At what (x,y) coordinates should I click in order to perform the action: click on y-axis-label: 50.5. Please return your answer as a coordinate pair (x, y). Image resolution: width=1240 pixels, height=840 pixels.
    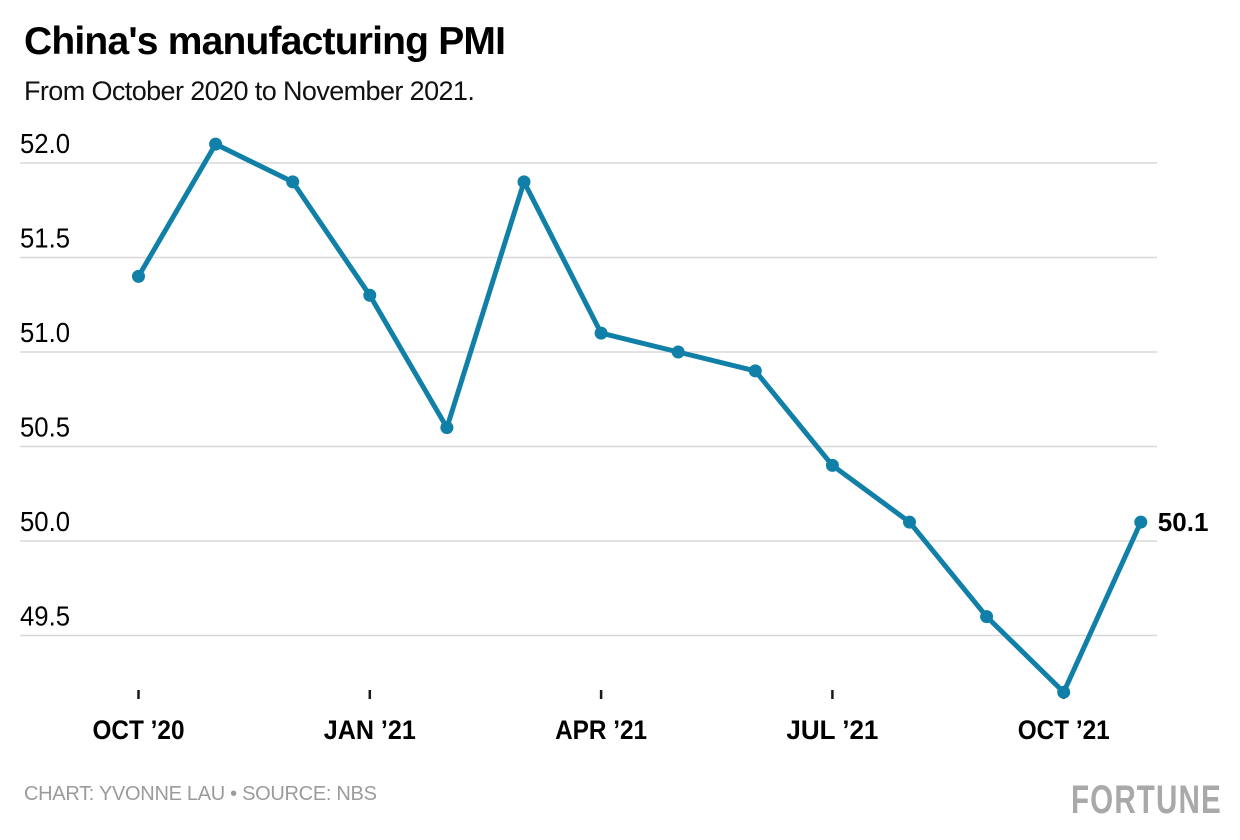
    Looking at the image, I should click on (45, 427).